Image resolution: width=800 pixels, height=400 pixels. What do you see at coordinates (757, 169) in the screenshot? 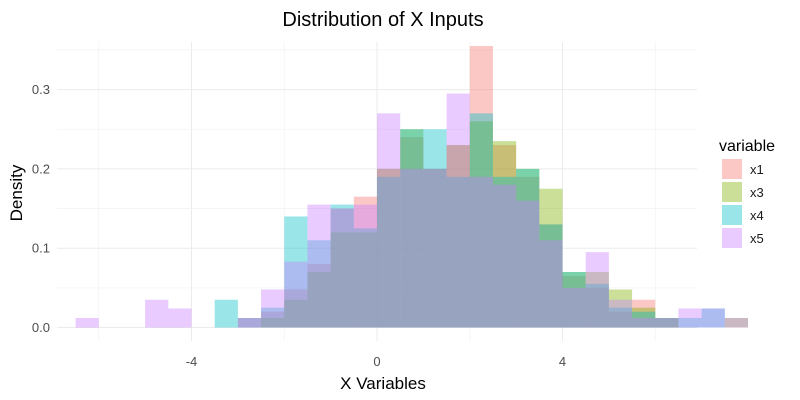
I see `legend-label-x1: x1` at bounding box center [757, 169].